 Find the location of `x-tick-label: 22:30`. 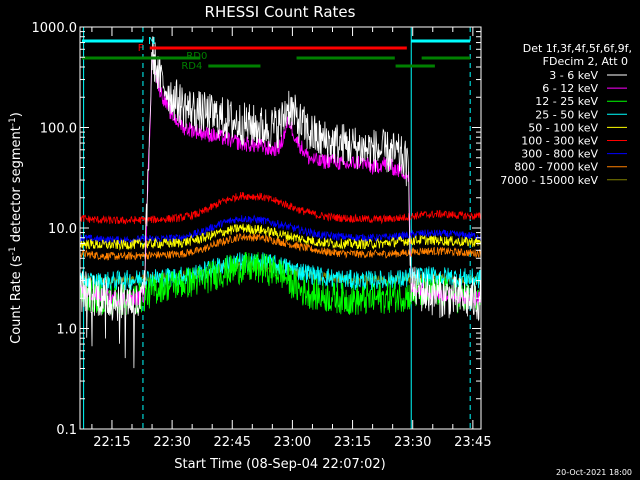

x-tick-label: 22:30 is located at coordinates (171, 442).